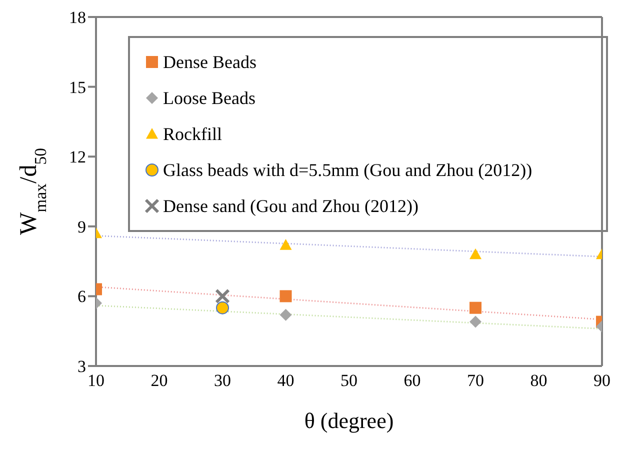  Describe the element at coordinates (209, 62) in the screenshot. I see `legend-label: Dense Beads` at that location.